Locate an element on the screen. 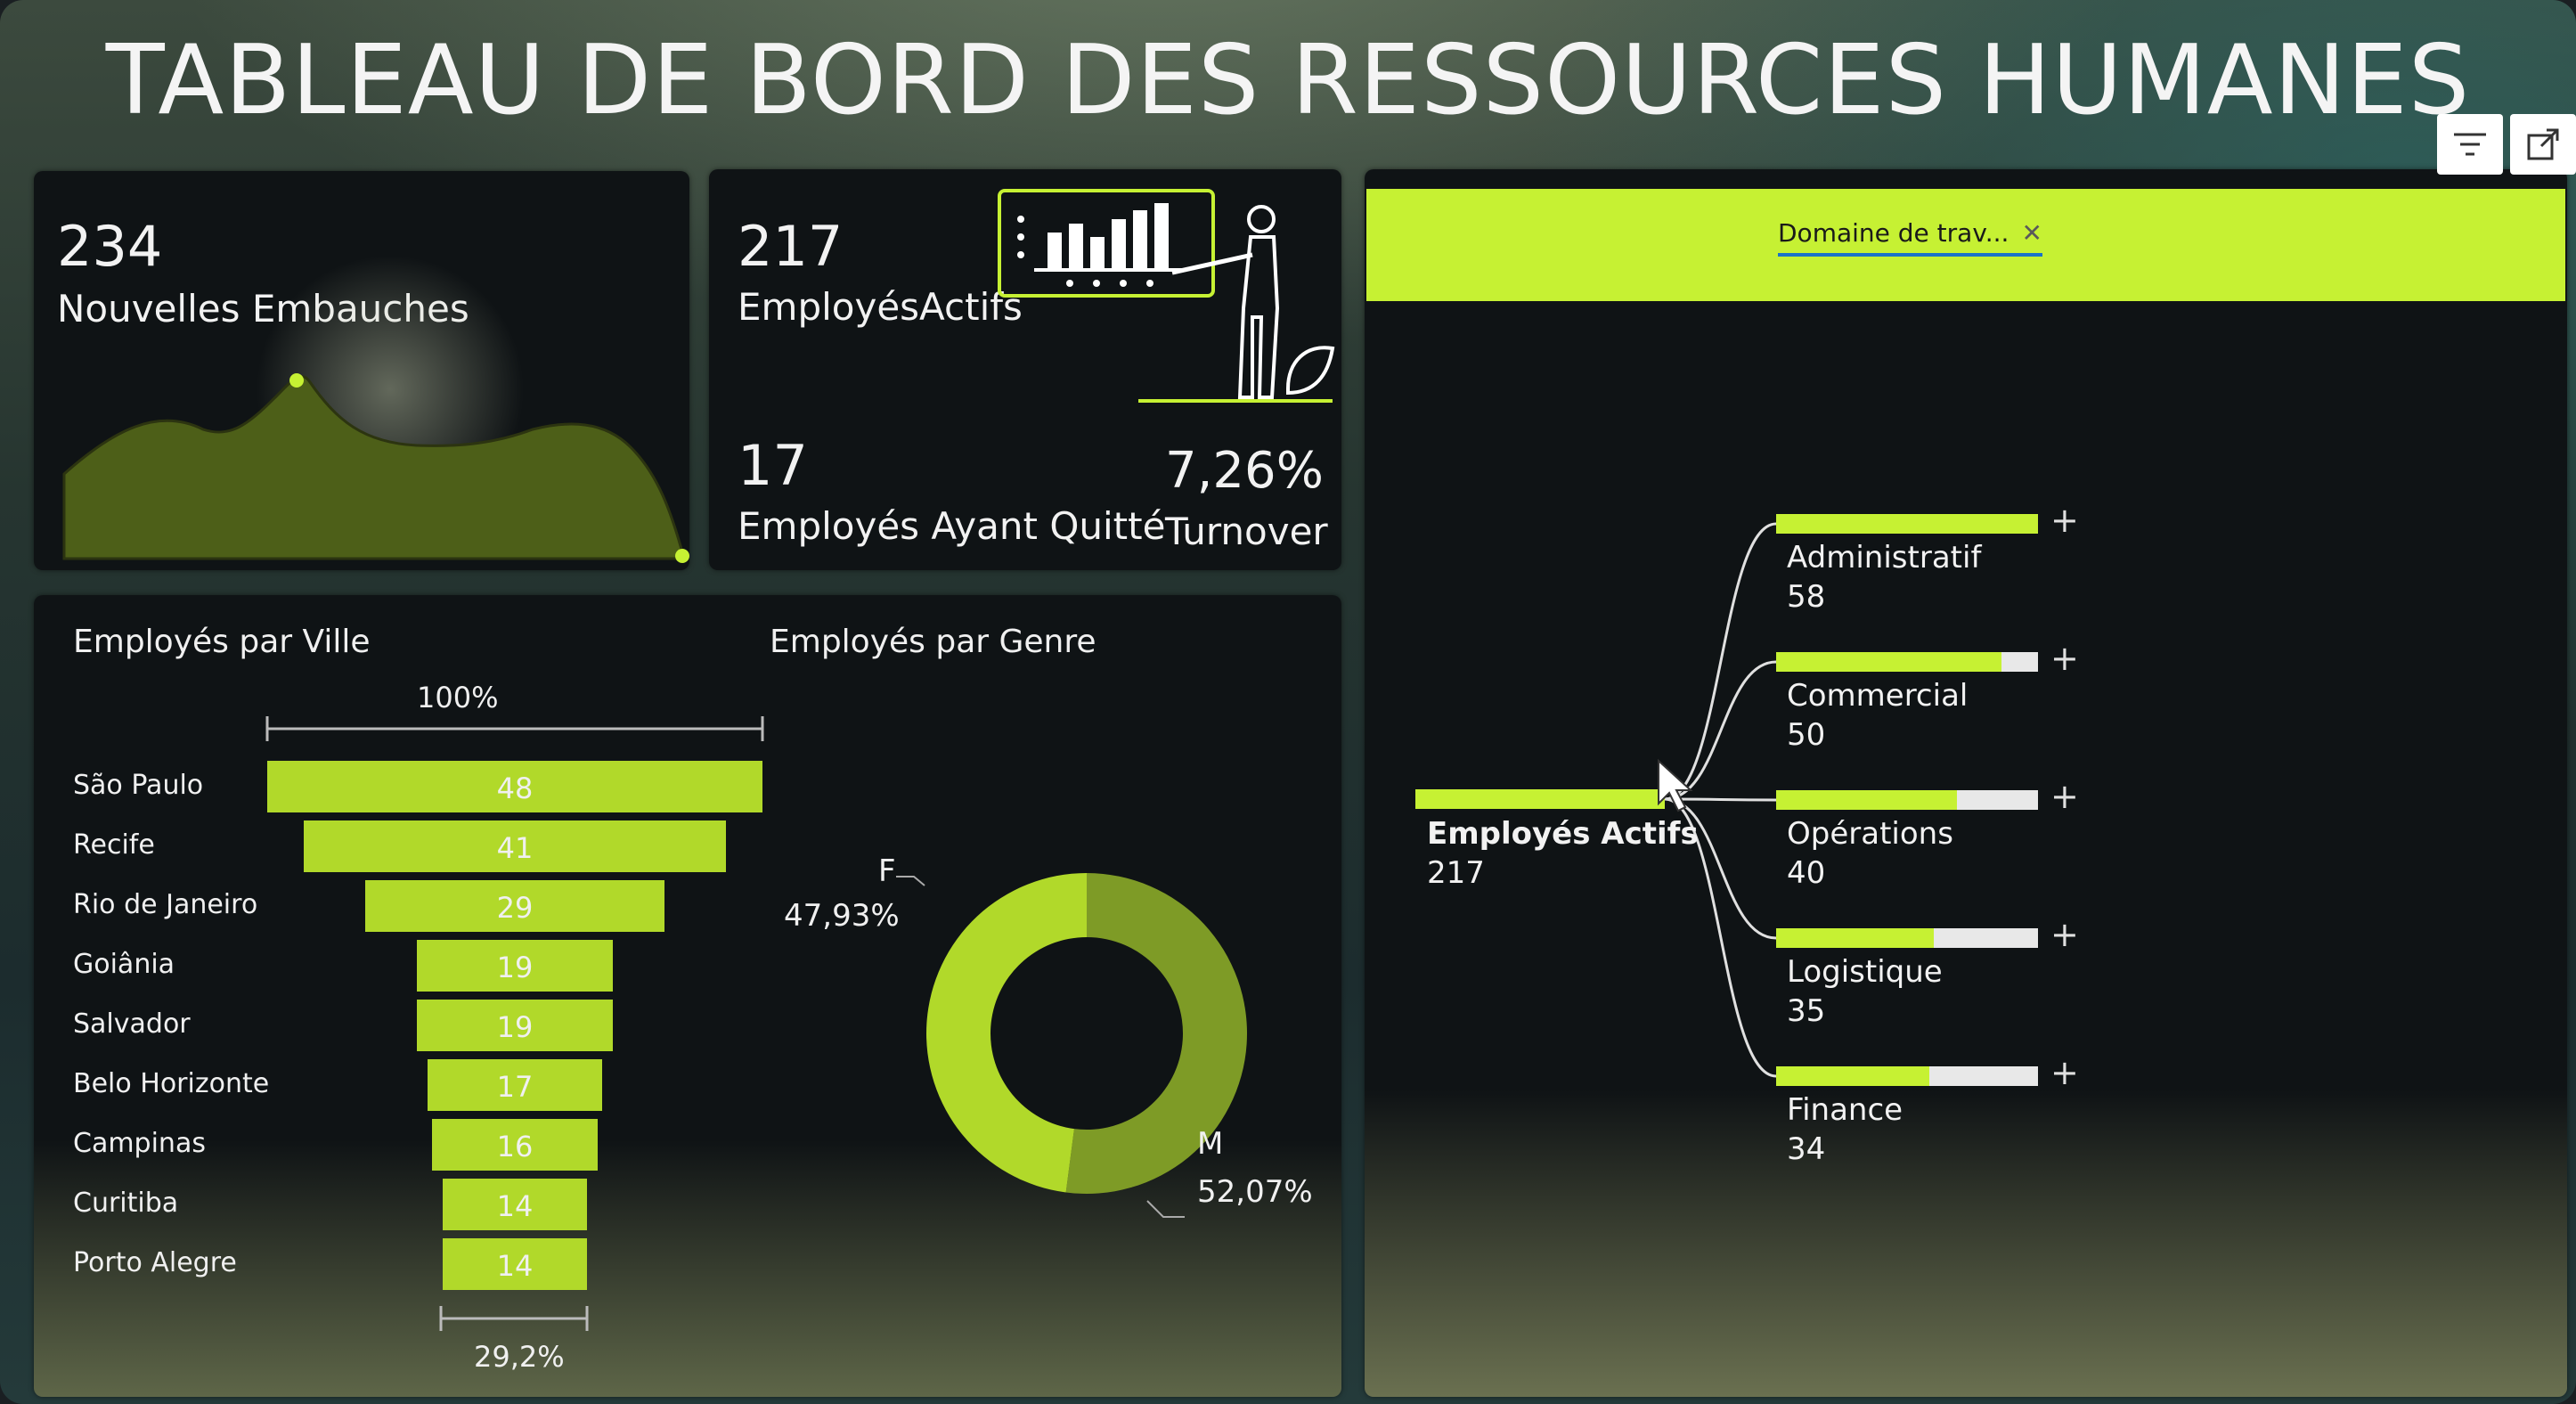  new-hires-value: 234 is located at coordinates (110, 246).